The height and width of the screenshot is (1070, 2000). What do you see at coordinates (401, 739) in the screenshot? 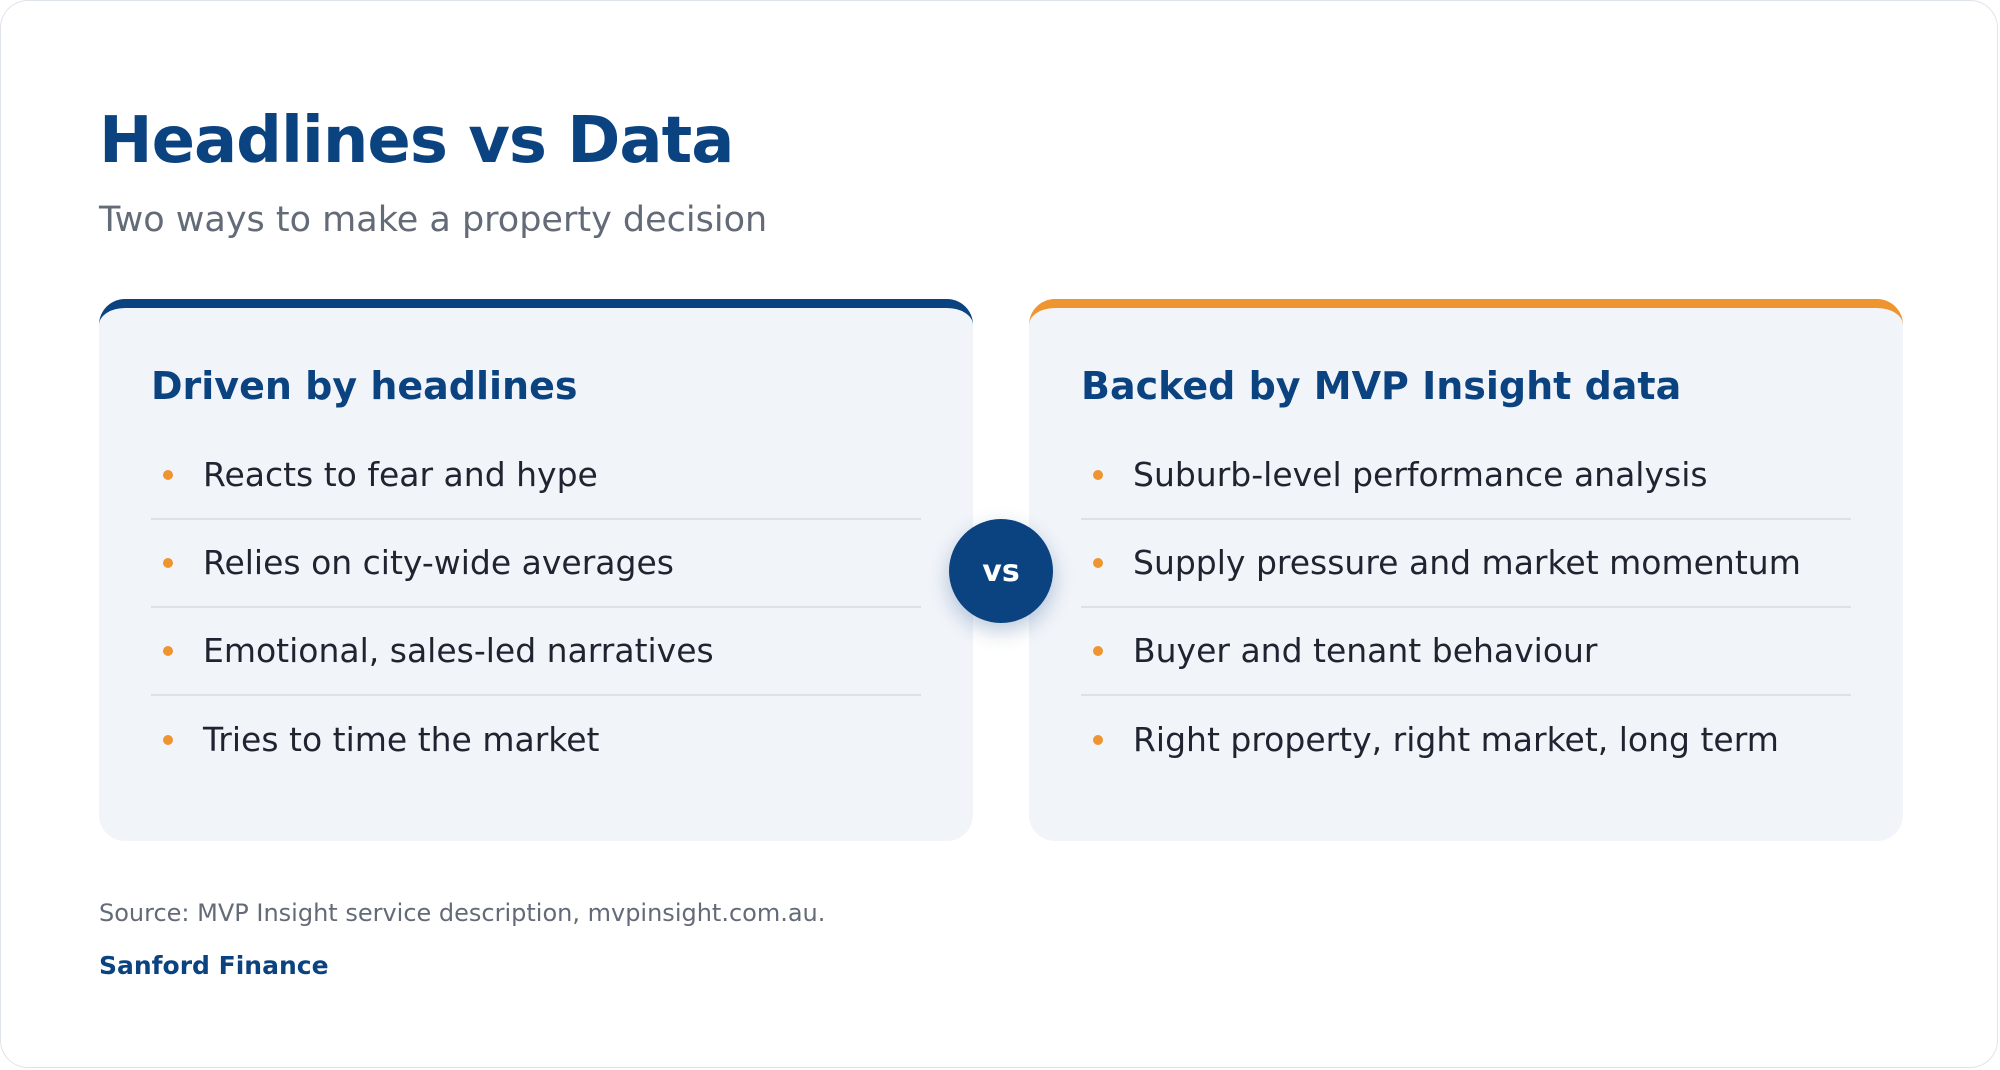
I see `list-item-text: Tries to time the market` at bounding box center [401, 739].